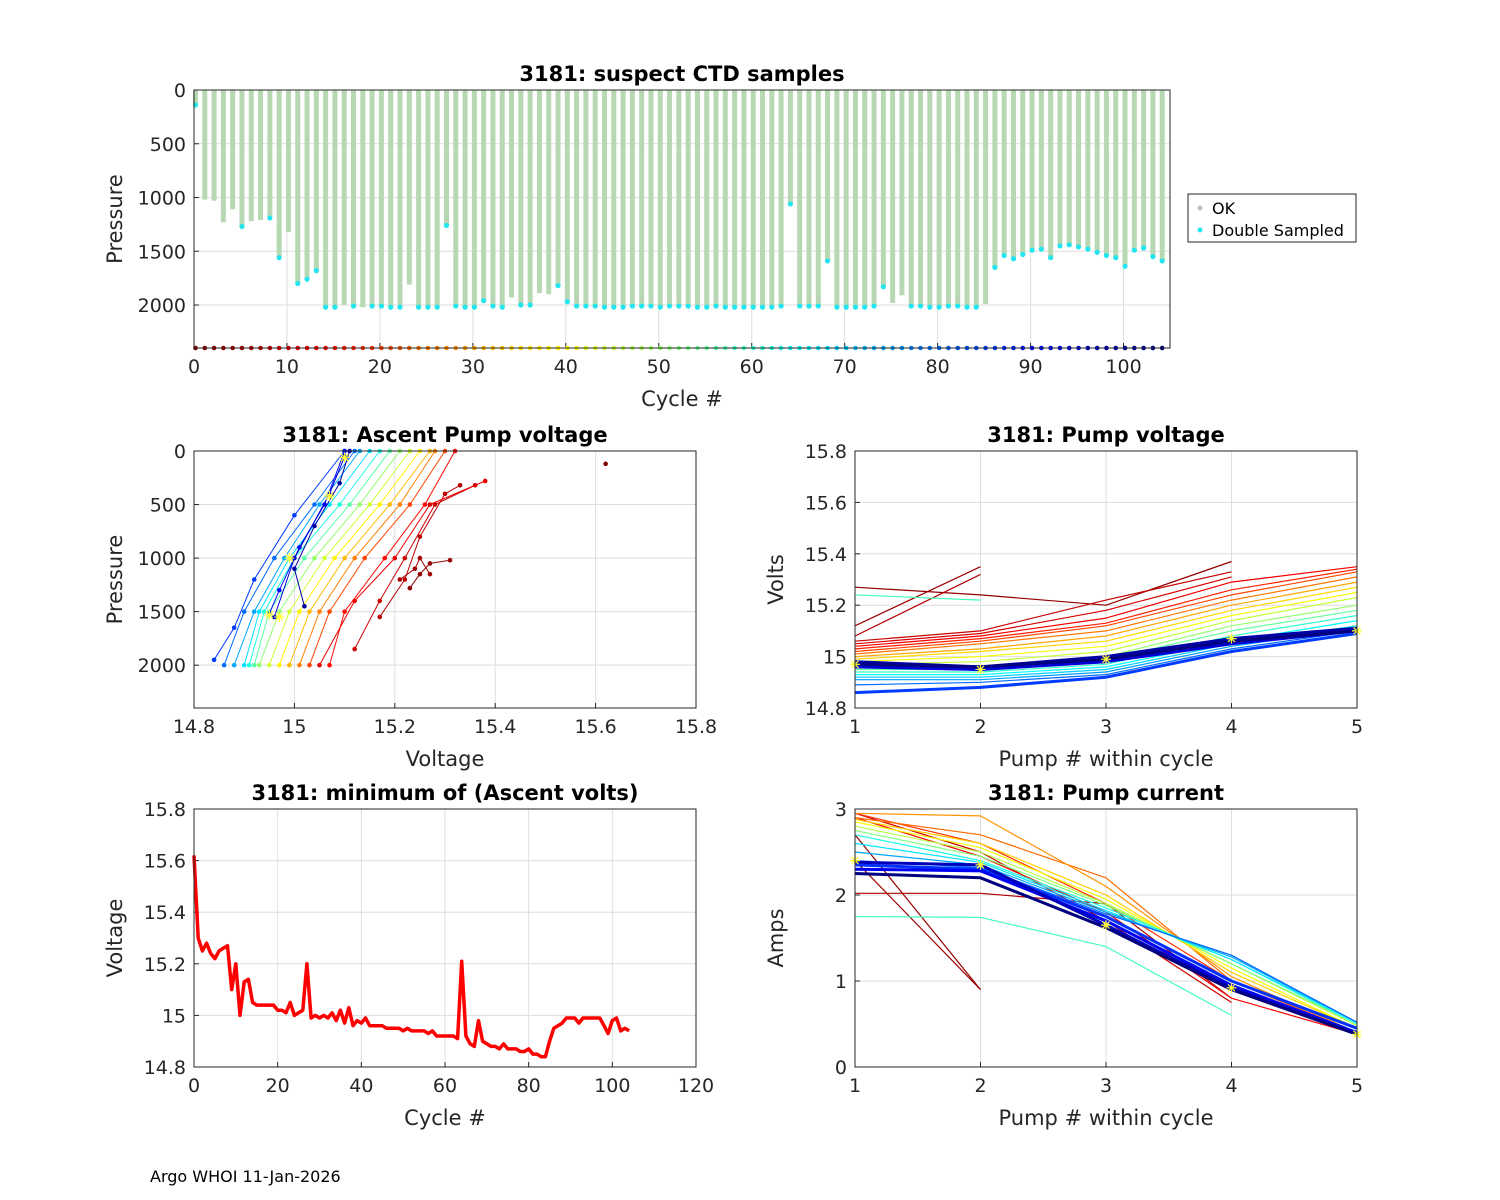 Image resolution: width=1500 pixels, height=1200 pixels. I want to click on x-axis-label: Cycle #, so click(445, 1118).